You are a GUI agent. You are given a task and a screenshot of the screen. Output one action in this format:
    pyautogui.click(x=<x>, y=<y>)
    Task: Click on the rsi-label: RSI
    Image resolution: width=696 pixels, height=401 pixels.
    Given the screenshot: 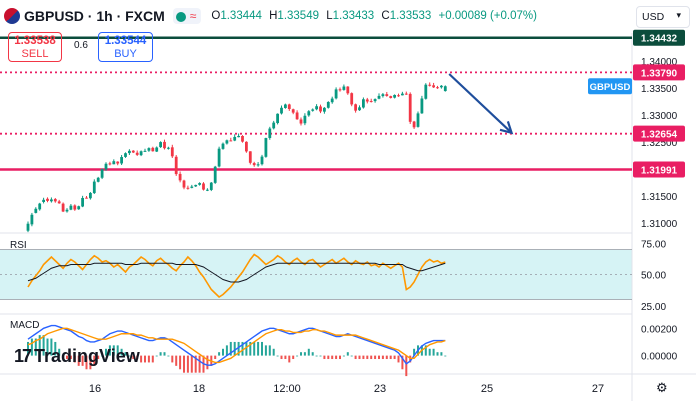 What is the action you would take?
    pyautogui.click(x=18, y=245)
    